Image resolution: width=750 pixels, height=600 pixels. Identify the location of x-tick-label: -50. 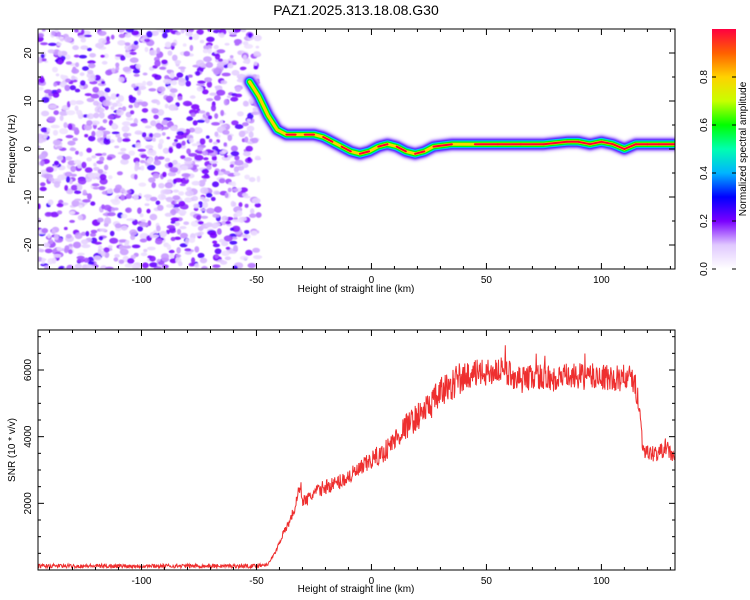
(256, 280).